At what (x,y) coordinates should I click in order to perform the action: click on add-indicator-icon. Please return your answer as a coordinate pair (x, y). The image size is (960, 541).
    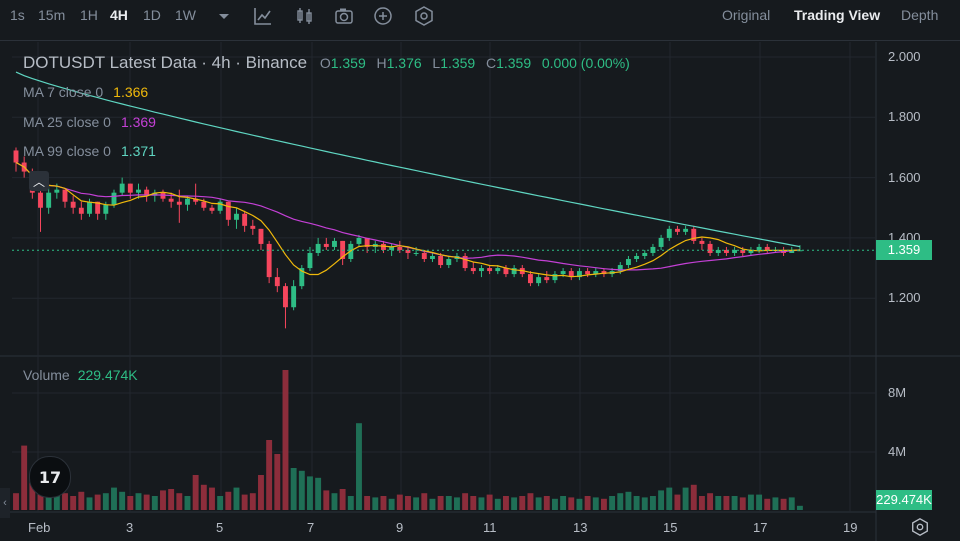
    Looking at the image, I should click on (383, 16).